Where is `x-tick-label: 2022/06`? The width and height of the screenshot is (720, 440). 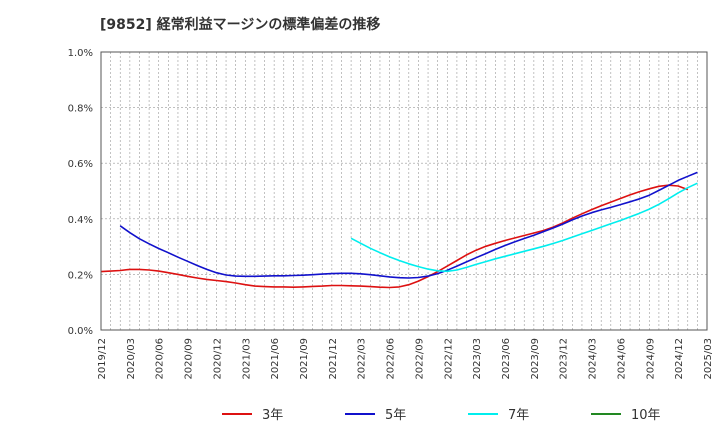 x-tick-label: 2022/06 is located at coordinates (391, 359).